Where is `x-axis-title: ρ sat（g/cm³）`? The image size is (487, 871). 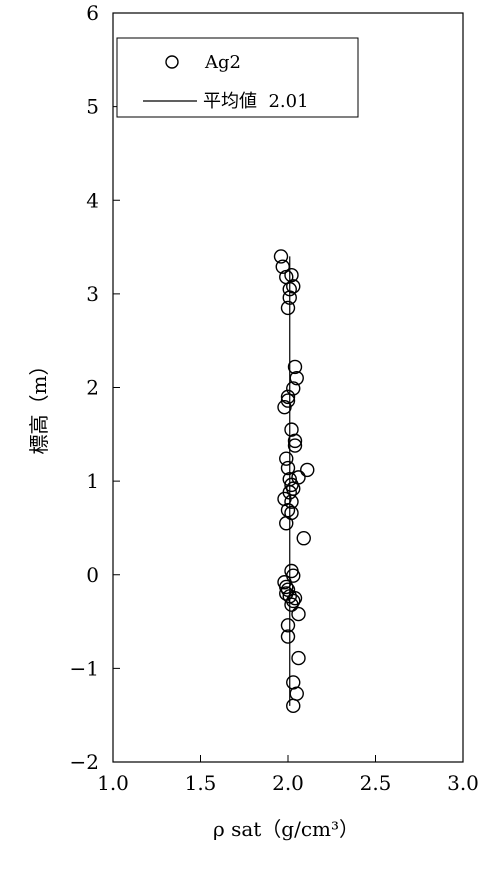 x-axis-title: ρ sat（g/cm³） is located at coordinates (286, 829).